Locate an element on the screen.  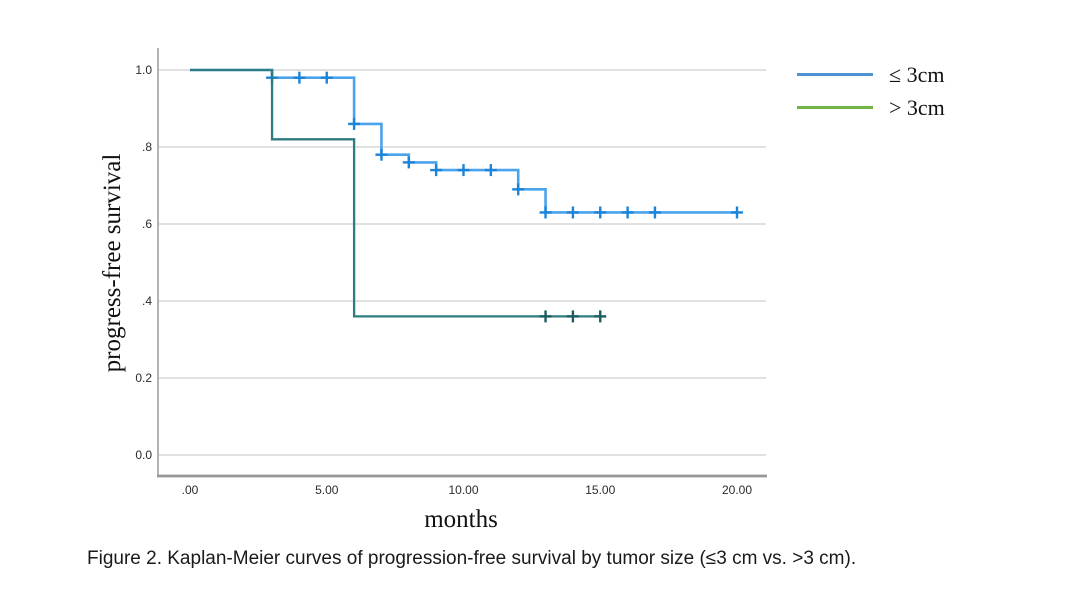
legend-item-le-3cm: ≤ 3cm is located at coordinates (871, 74).